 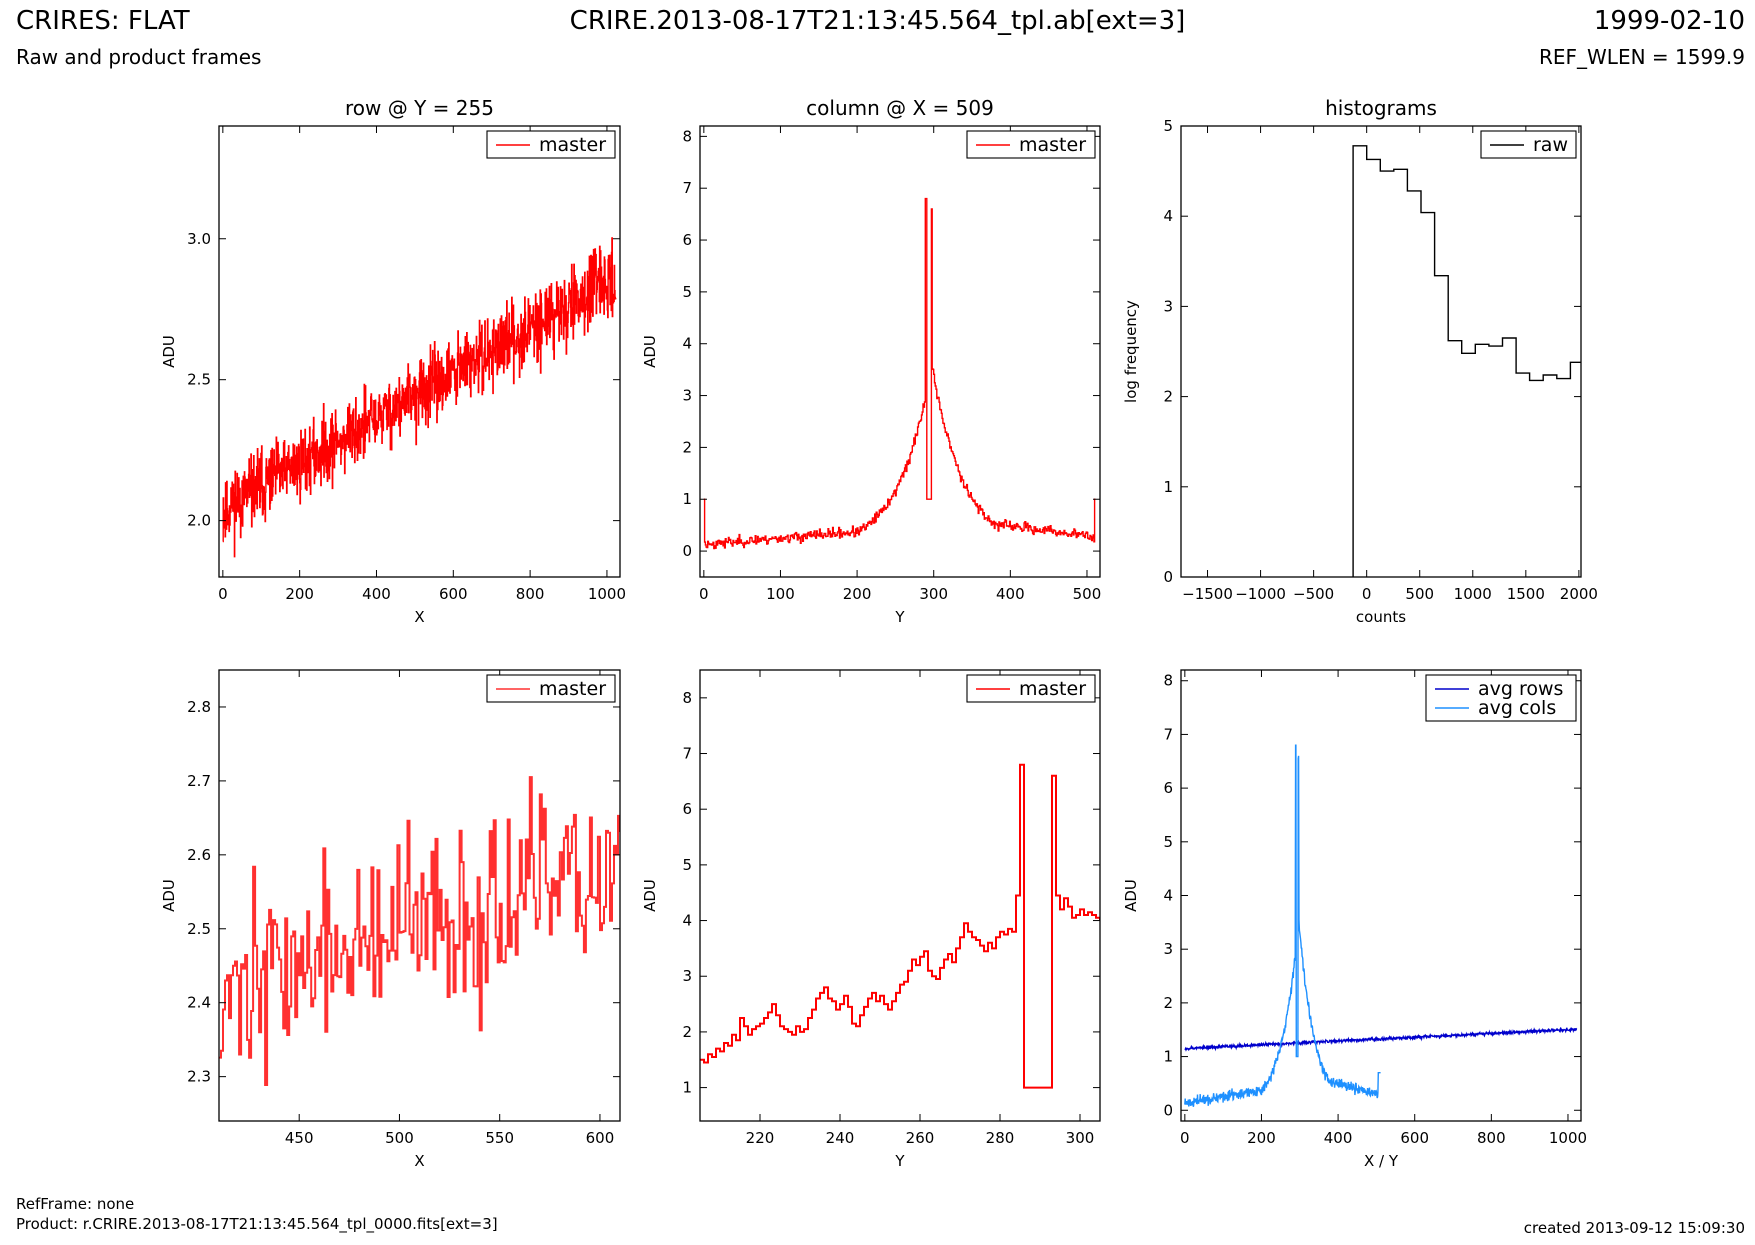 What do you see at coordinates (103, 21) in the screenshot?
I see `figure-title-left: CRIRES: FLAT` at bounding box center [103, 21].